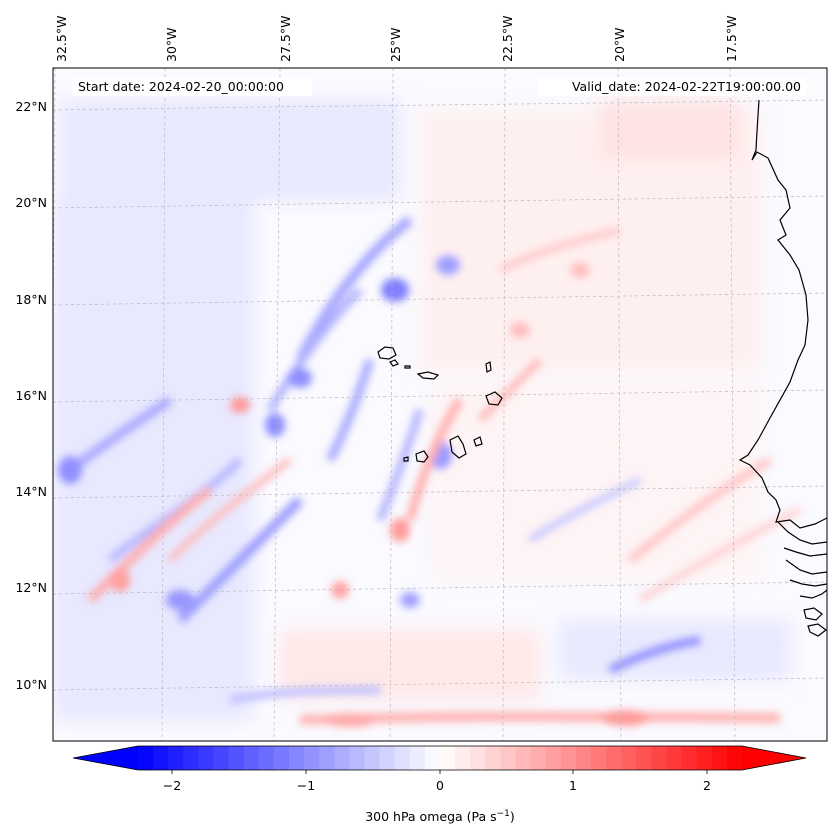 The height and width of the screenshot is (839, 837). I want to click on lon-label: 22.5°W, so click(507, 39).